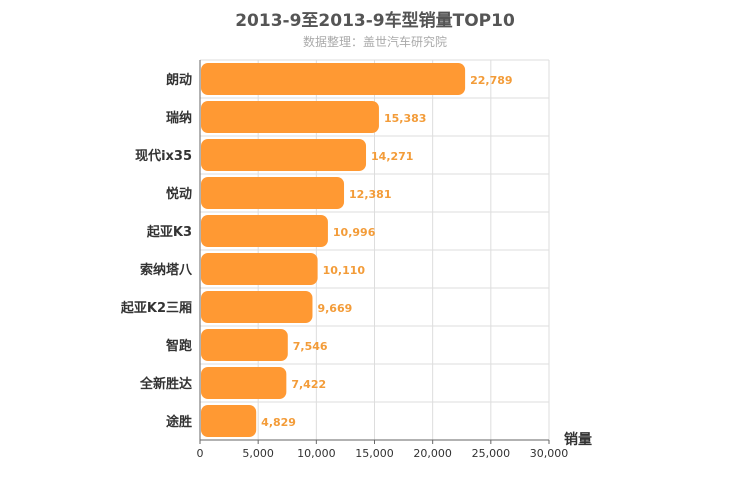  I want to click on category-label: 悦动, so click(179, 194).